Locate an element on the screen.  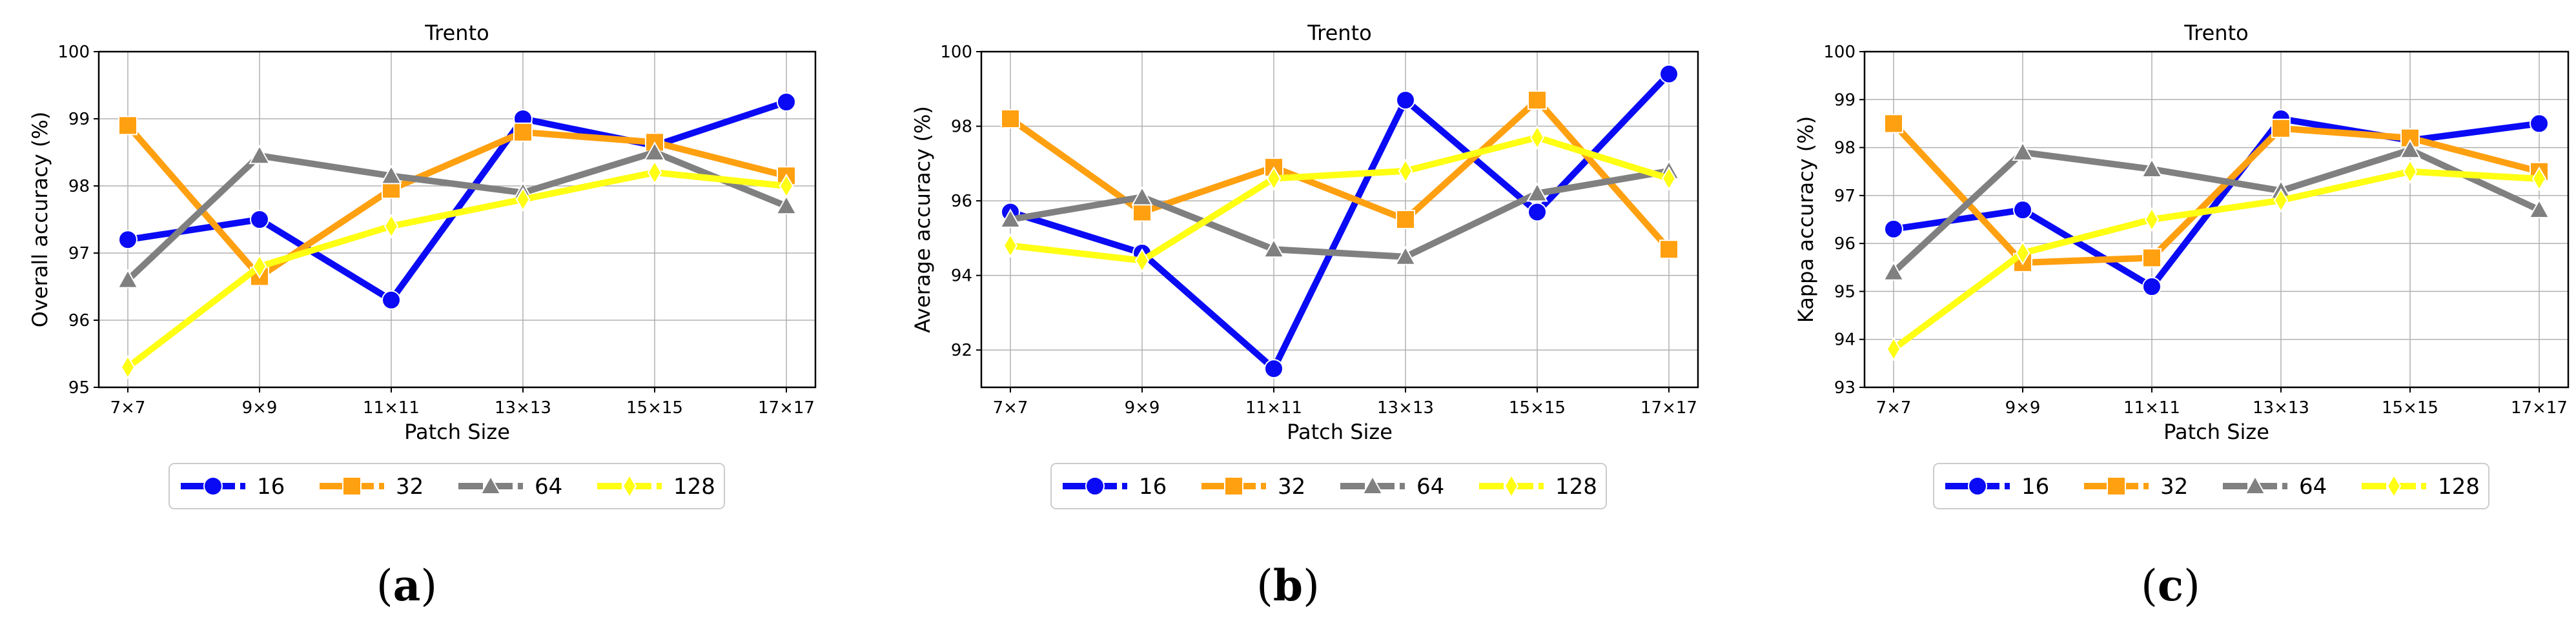
panel-caption-letter: a is located at coordinates (407, 585).